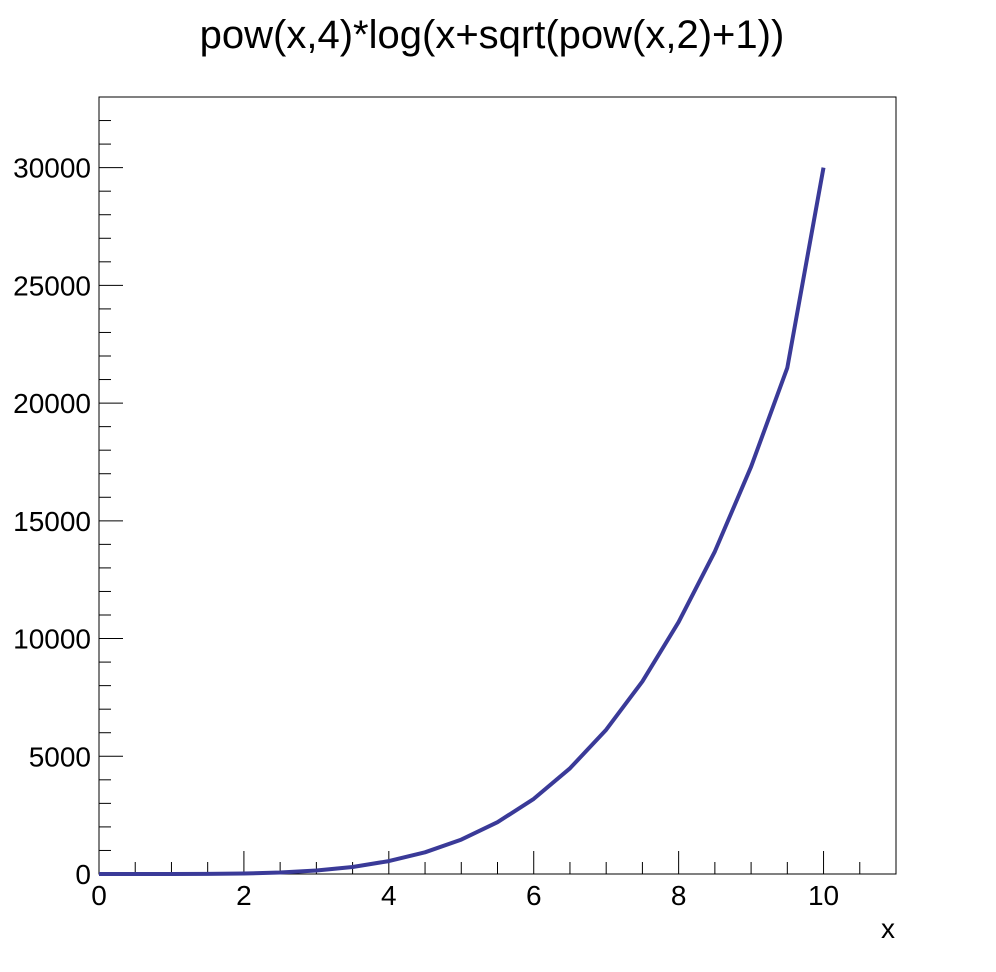 The image size is (996, 972). Describe the element at coordinates (888, 928) in the screenshot. I see `x-axis-title: x` at that location.